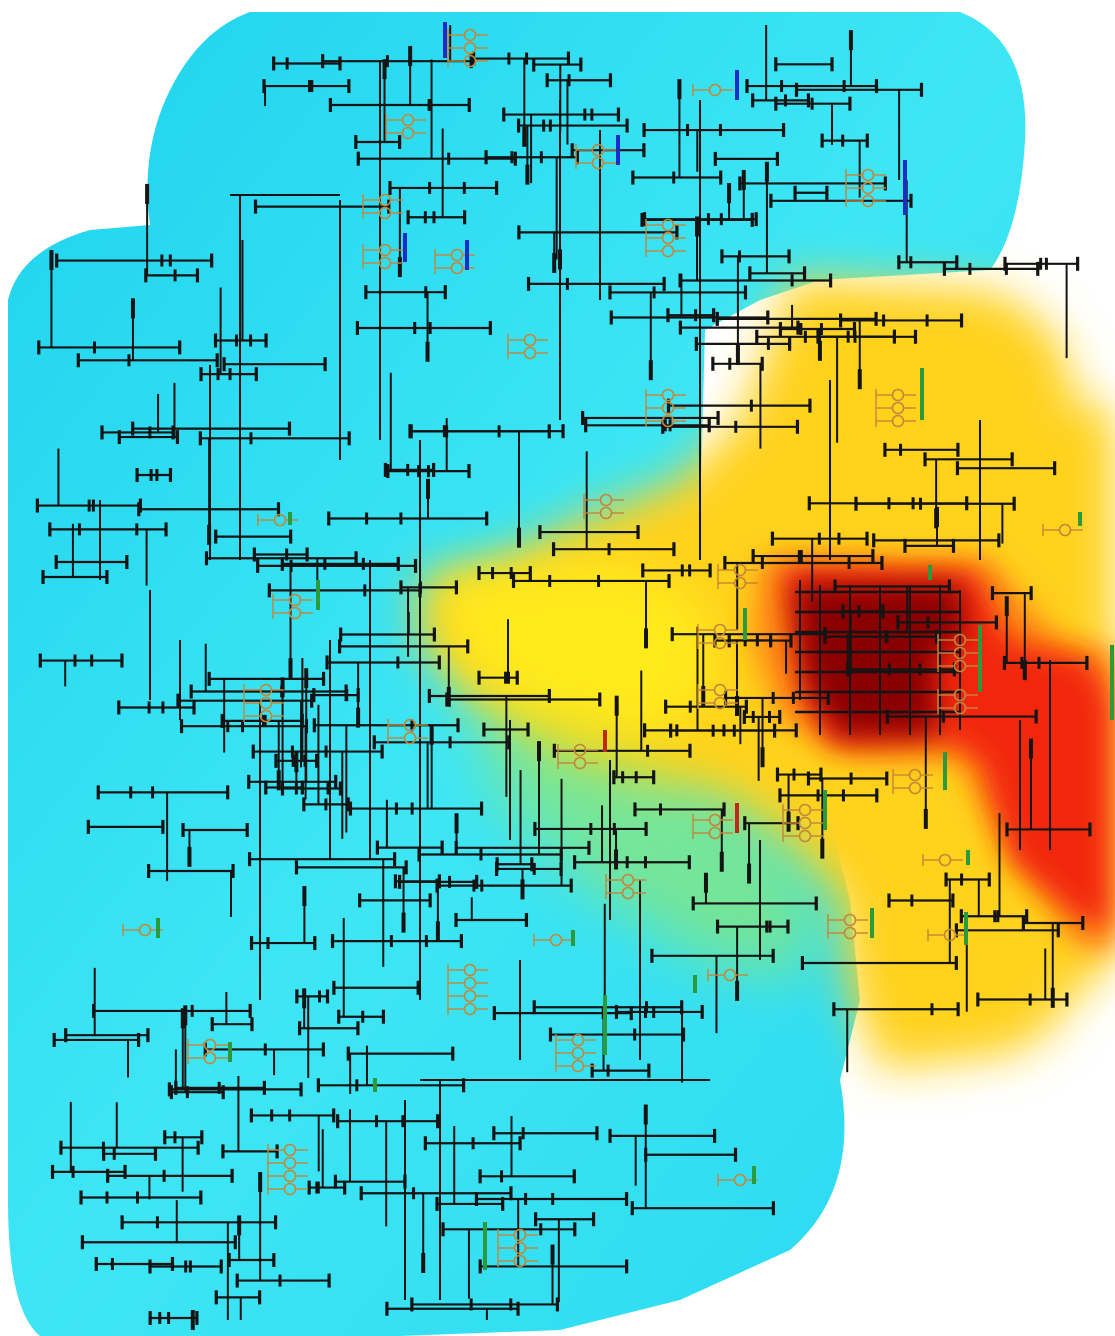 Image resolution: width=1115 pixels, height=1336 pixels. Describe the element at coordinates (645, 840) in the screenshot. I see `contour-green-region` at that location.